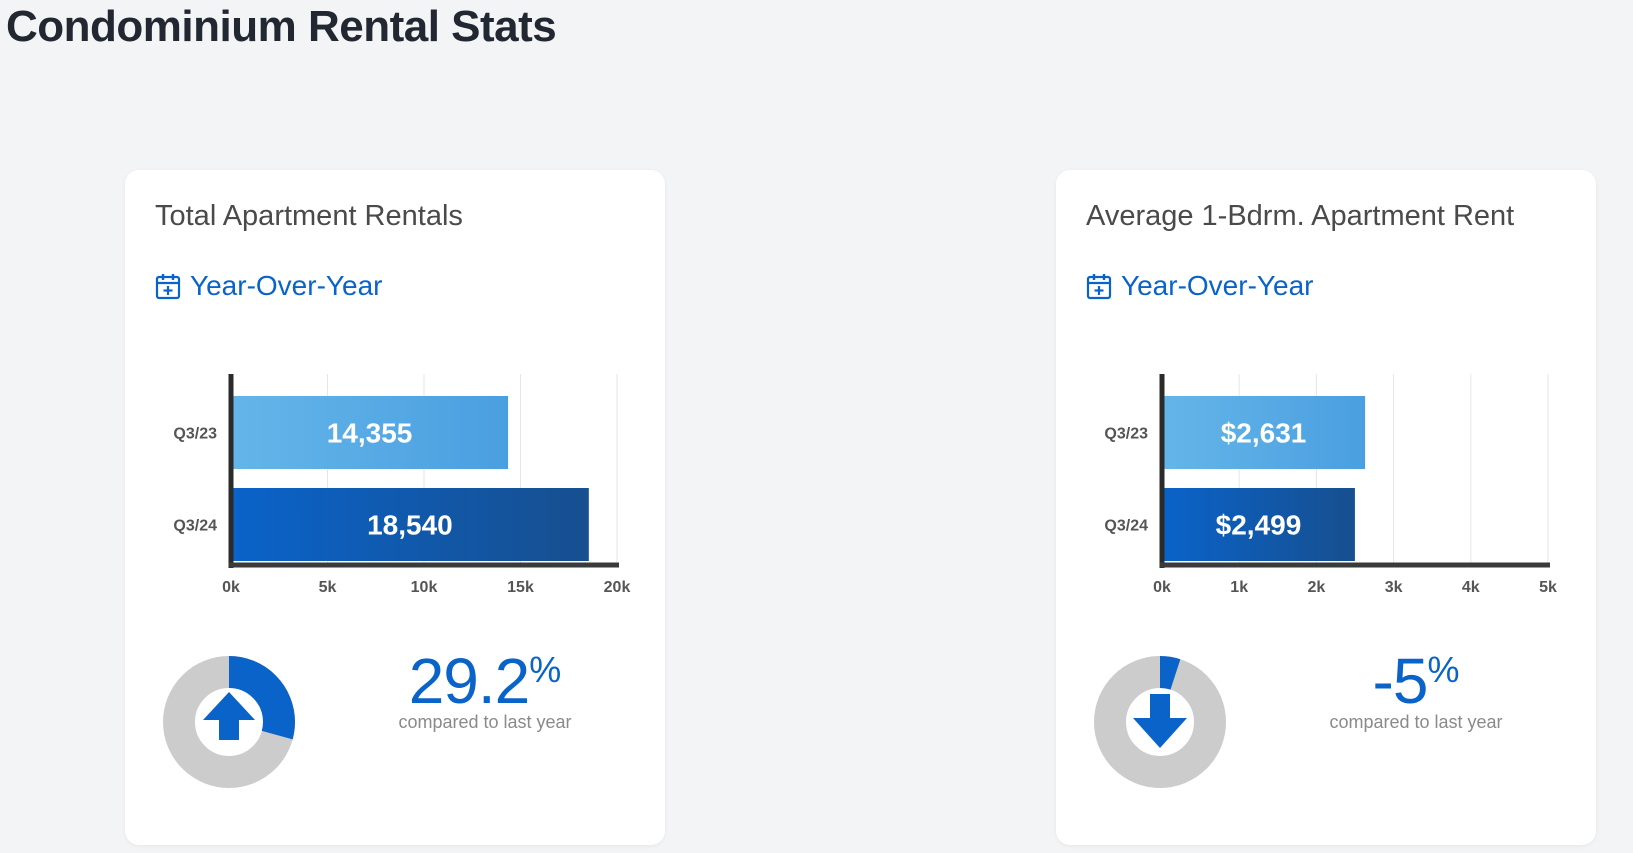 The width and height of the screenshot is (1633, 853). I want to click on bar-value-label: $2,499, so click(1259, 525).